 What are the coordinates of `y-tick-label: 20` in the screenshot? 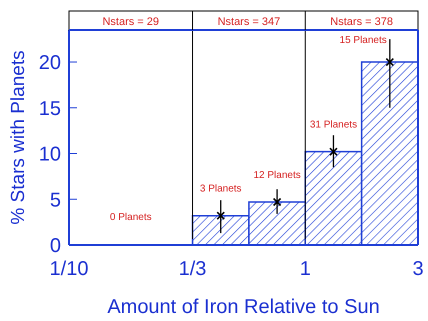 It's located at (49, 63).